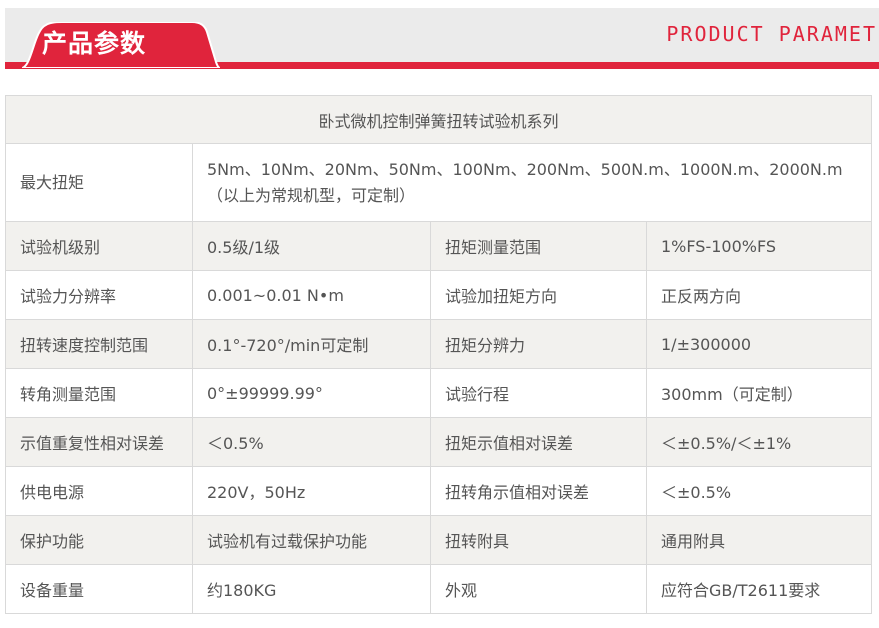 Image resolution: width=879 pixels, height=628 pixels. What do you see at coordinates (311, 540) in the screenshot?
I see `spec-value: 试验机有过载保护功能` at bounding box center [311, 540].